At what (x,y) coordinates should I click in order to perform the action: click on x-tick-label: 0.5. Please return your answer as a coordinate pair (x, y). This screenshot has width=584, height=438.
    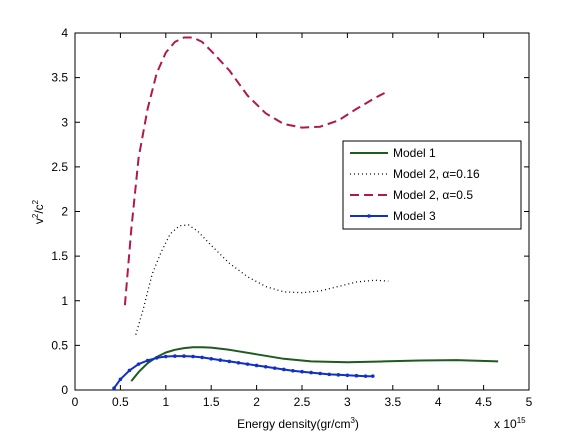
    Looking at the image, I should click on (120, 402).